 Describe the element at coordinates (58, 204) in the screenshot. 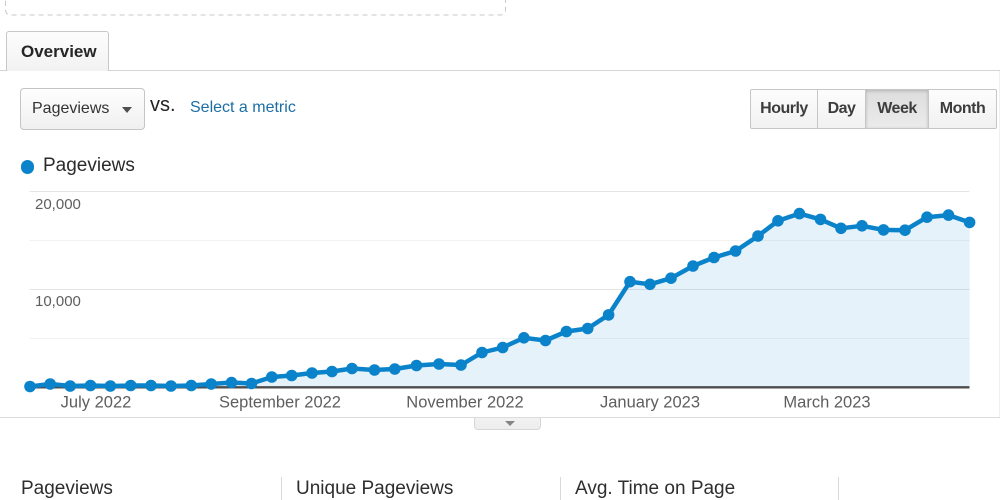

I see `svg-text: 20,000` at that location.